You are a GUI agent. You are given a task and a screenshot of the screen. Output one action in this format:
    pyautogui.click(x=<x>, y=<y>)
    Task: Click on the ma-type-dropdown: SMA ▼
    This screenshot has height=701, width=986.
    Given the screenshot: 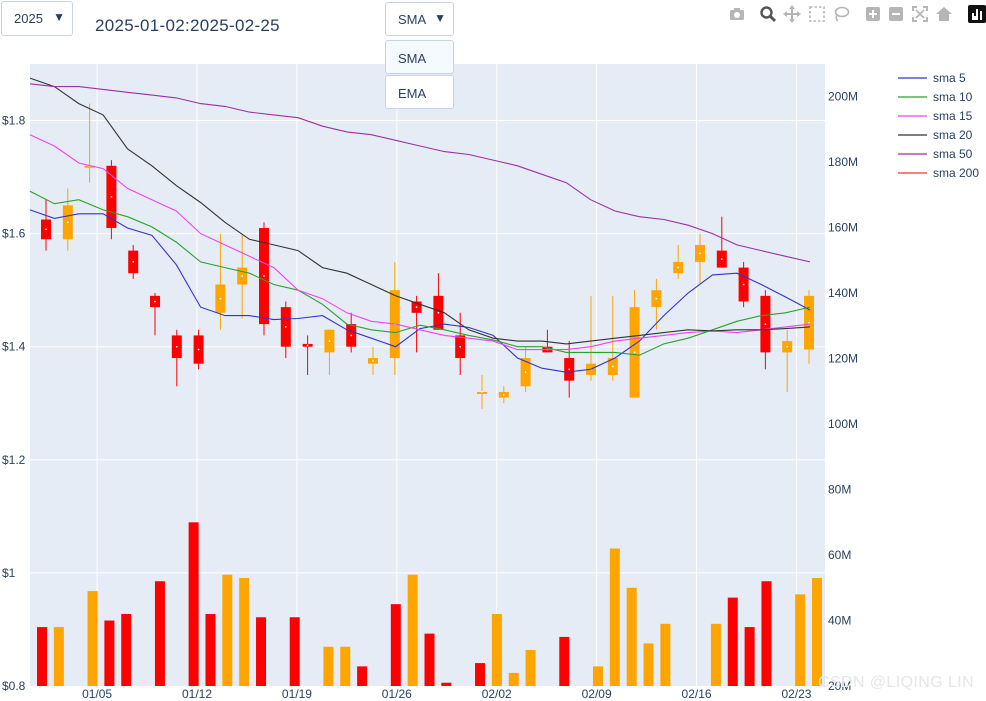 What is the action you would take?
    pyautogui.click(x=419, y=19)
    